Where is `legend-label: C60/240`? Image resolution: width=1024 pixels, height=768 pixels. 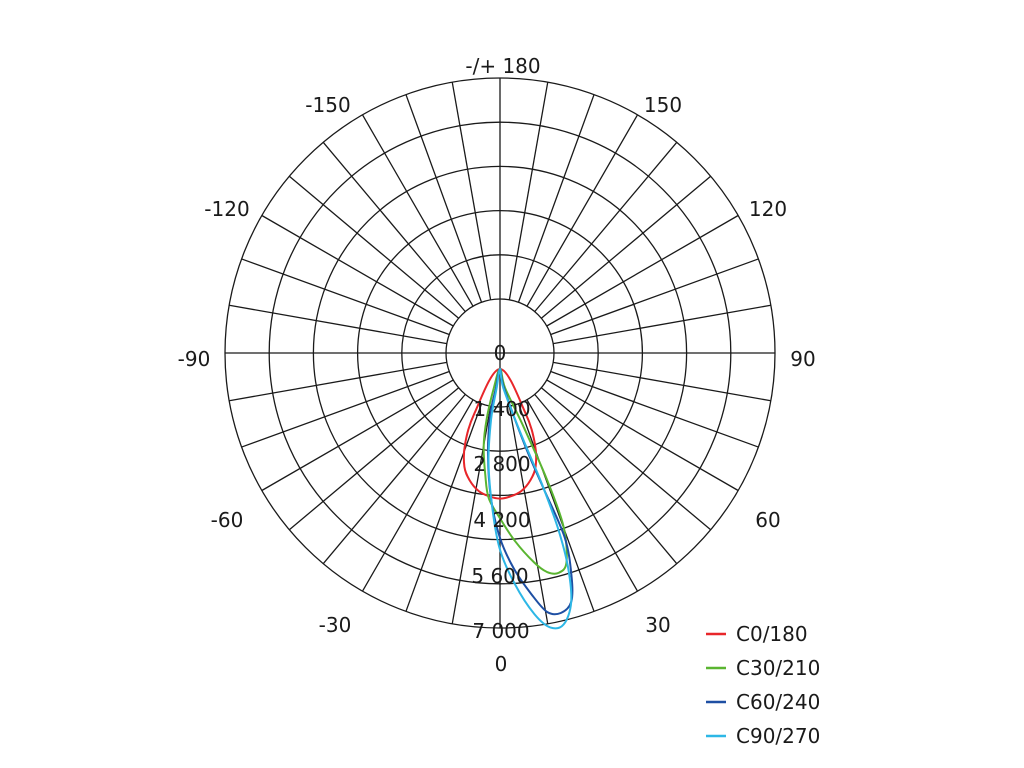 legend-label: C60/240 is located at coordinates (778, 702).